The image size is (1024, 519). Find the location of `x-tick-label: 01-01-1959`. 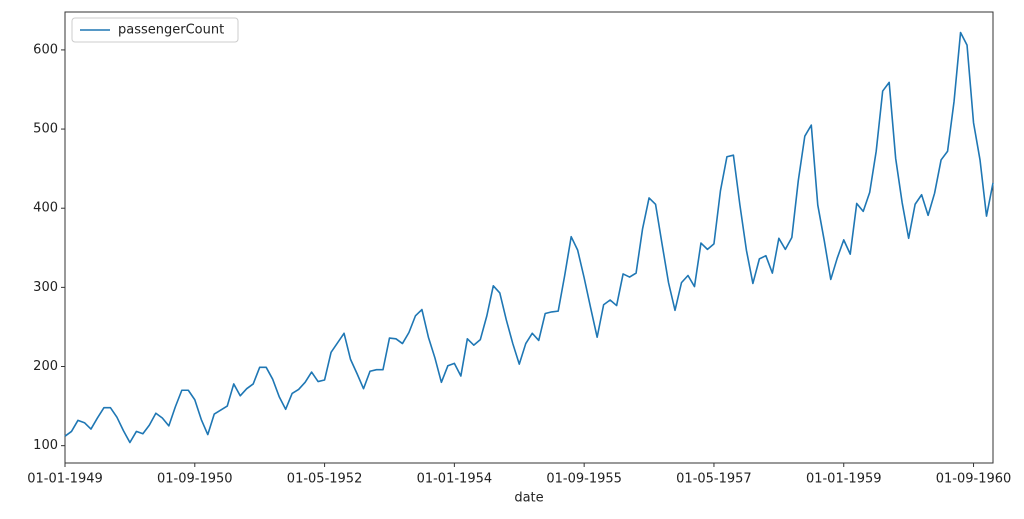

x-tick-label: 01-01-1959 is located at coordinates (844, 479).